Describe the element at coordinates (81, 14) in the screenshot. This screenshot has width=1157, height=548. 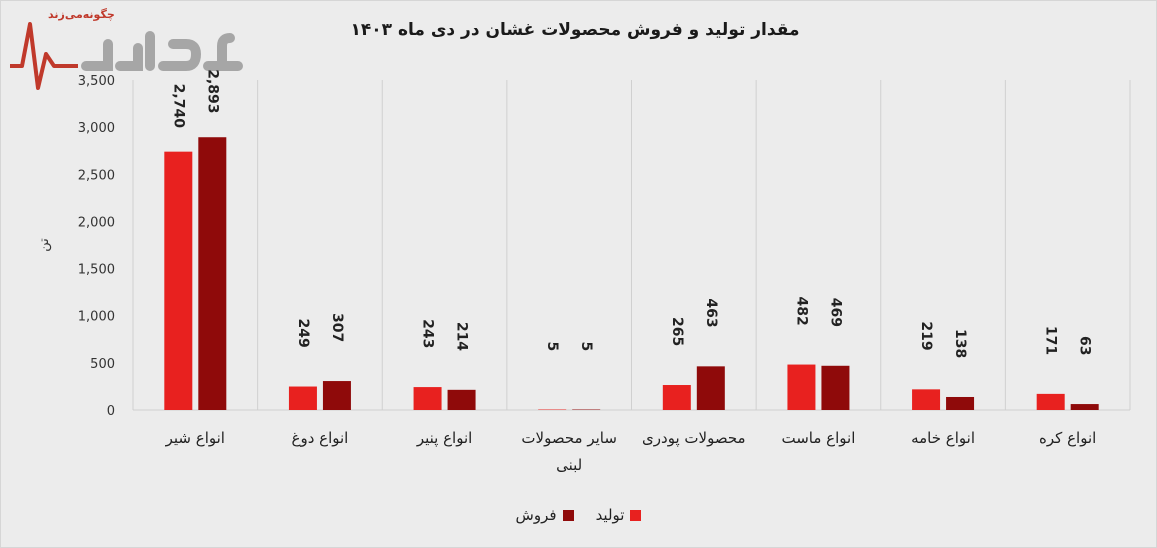
I see `brand-tagline: چگونه‌می‌زند` at that location.